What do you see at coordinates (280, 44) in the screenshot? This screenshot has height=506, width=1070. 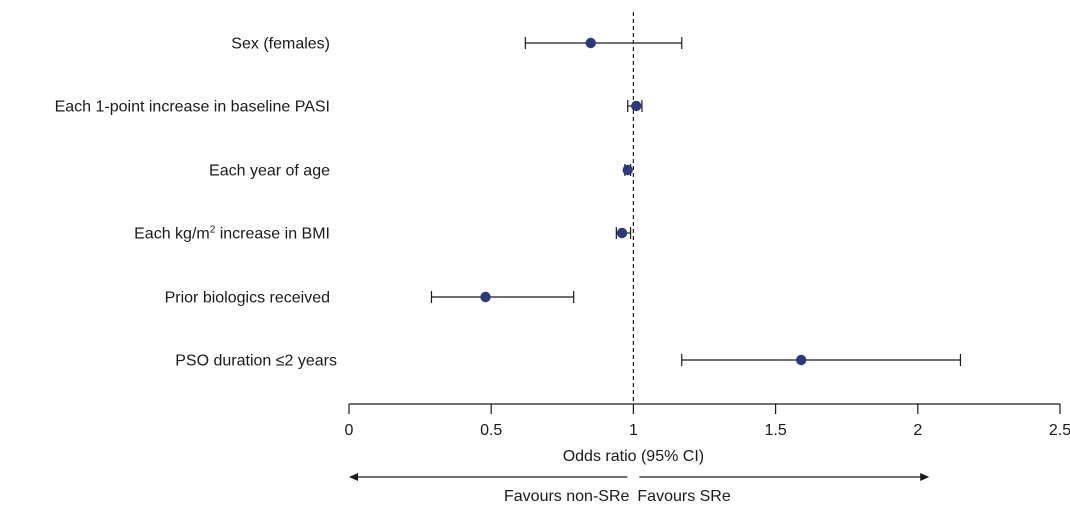 I see `row-label: Sex (females)` at bounding box center [280, 44].